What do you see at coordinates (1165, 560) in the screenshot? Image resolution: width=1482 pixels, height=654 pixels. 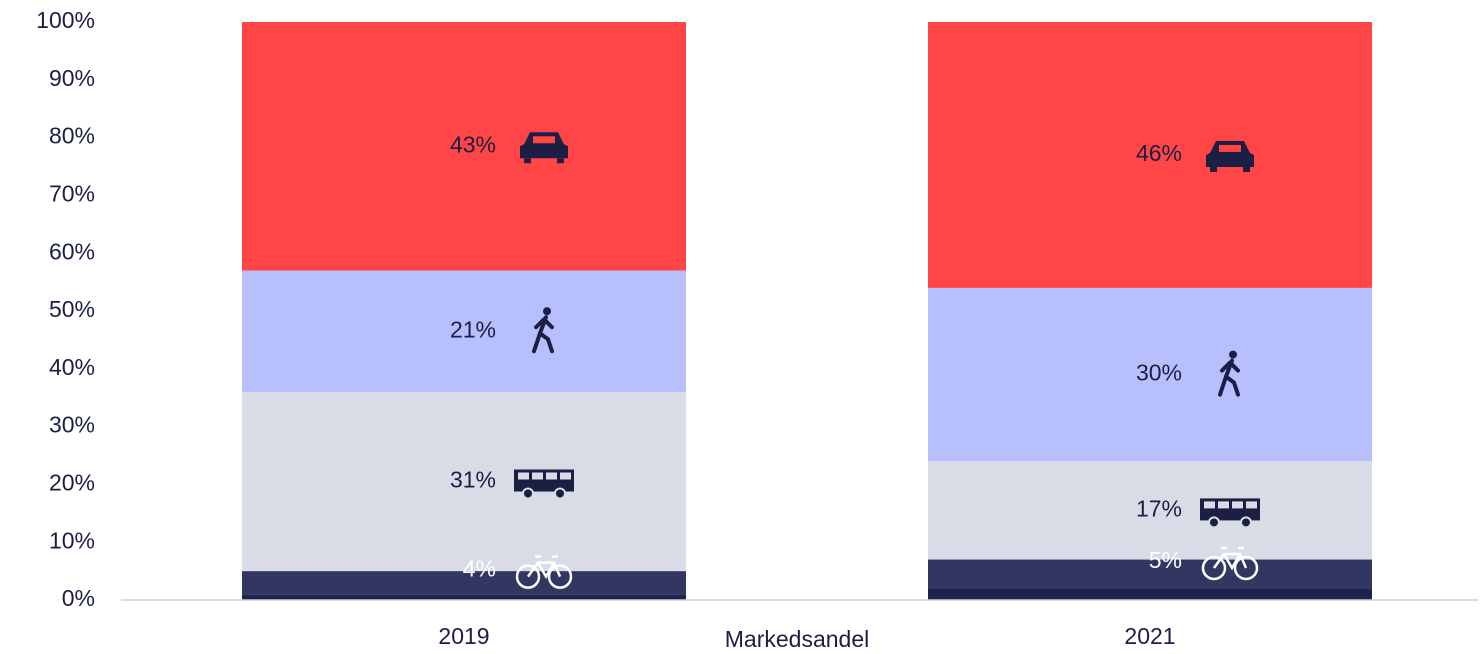 I see `value-label: 5%` at bounding box center [1165, 560].